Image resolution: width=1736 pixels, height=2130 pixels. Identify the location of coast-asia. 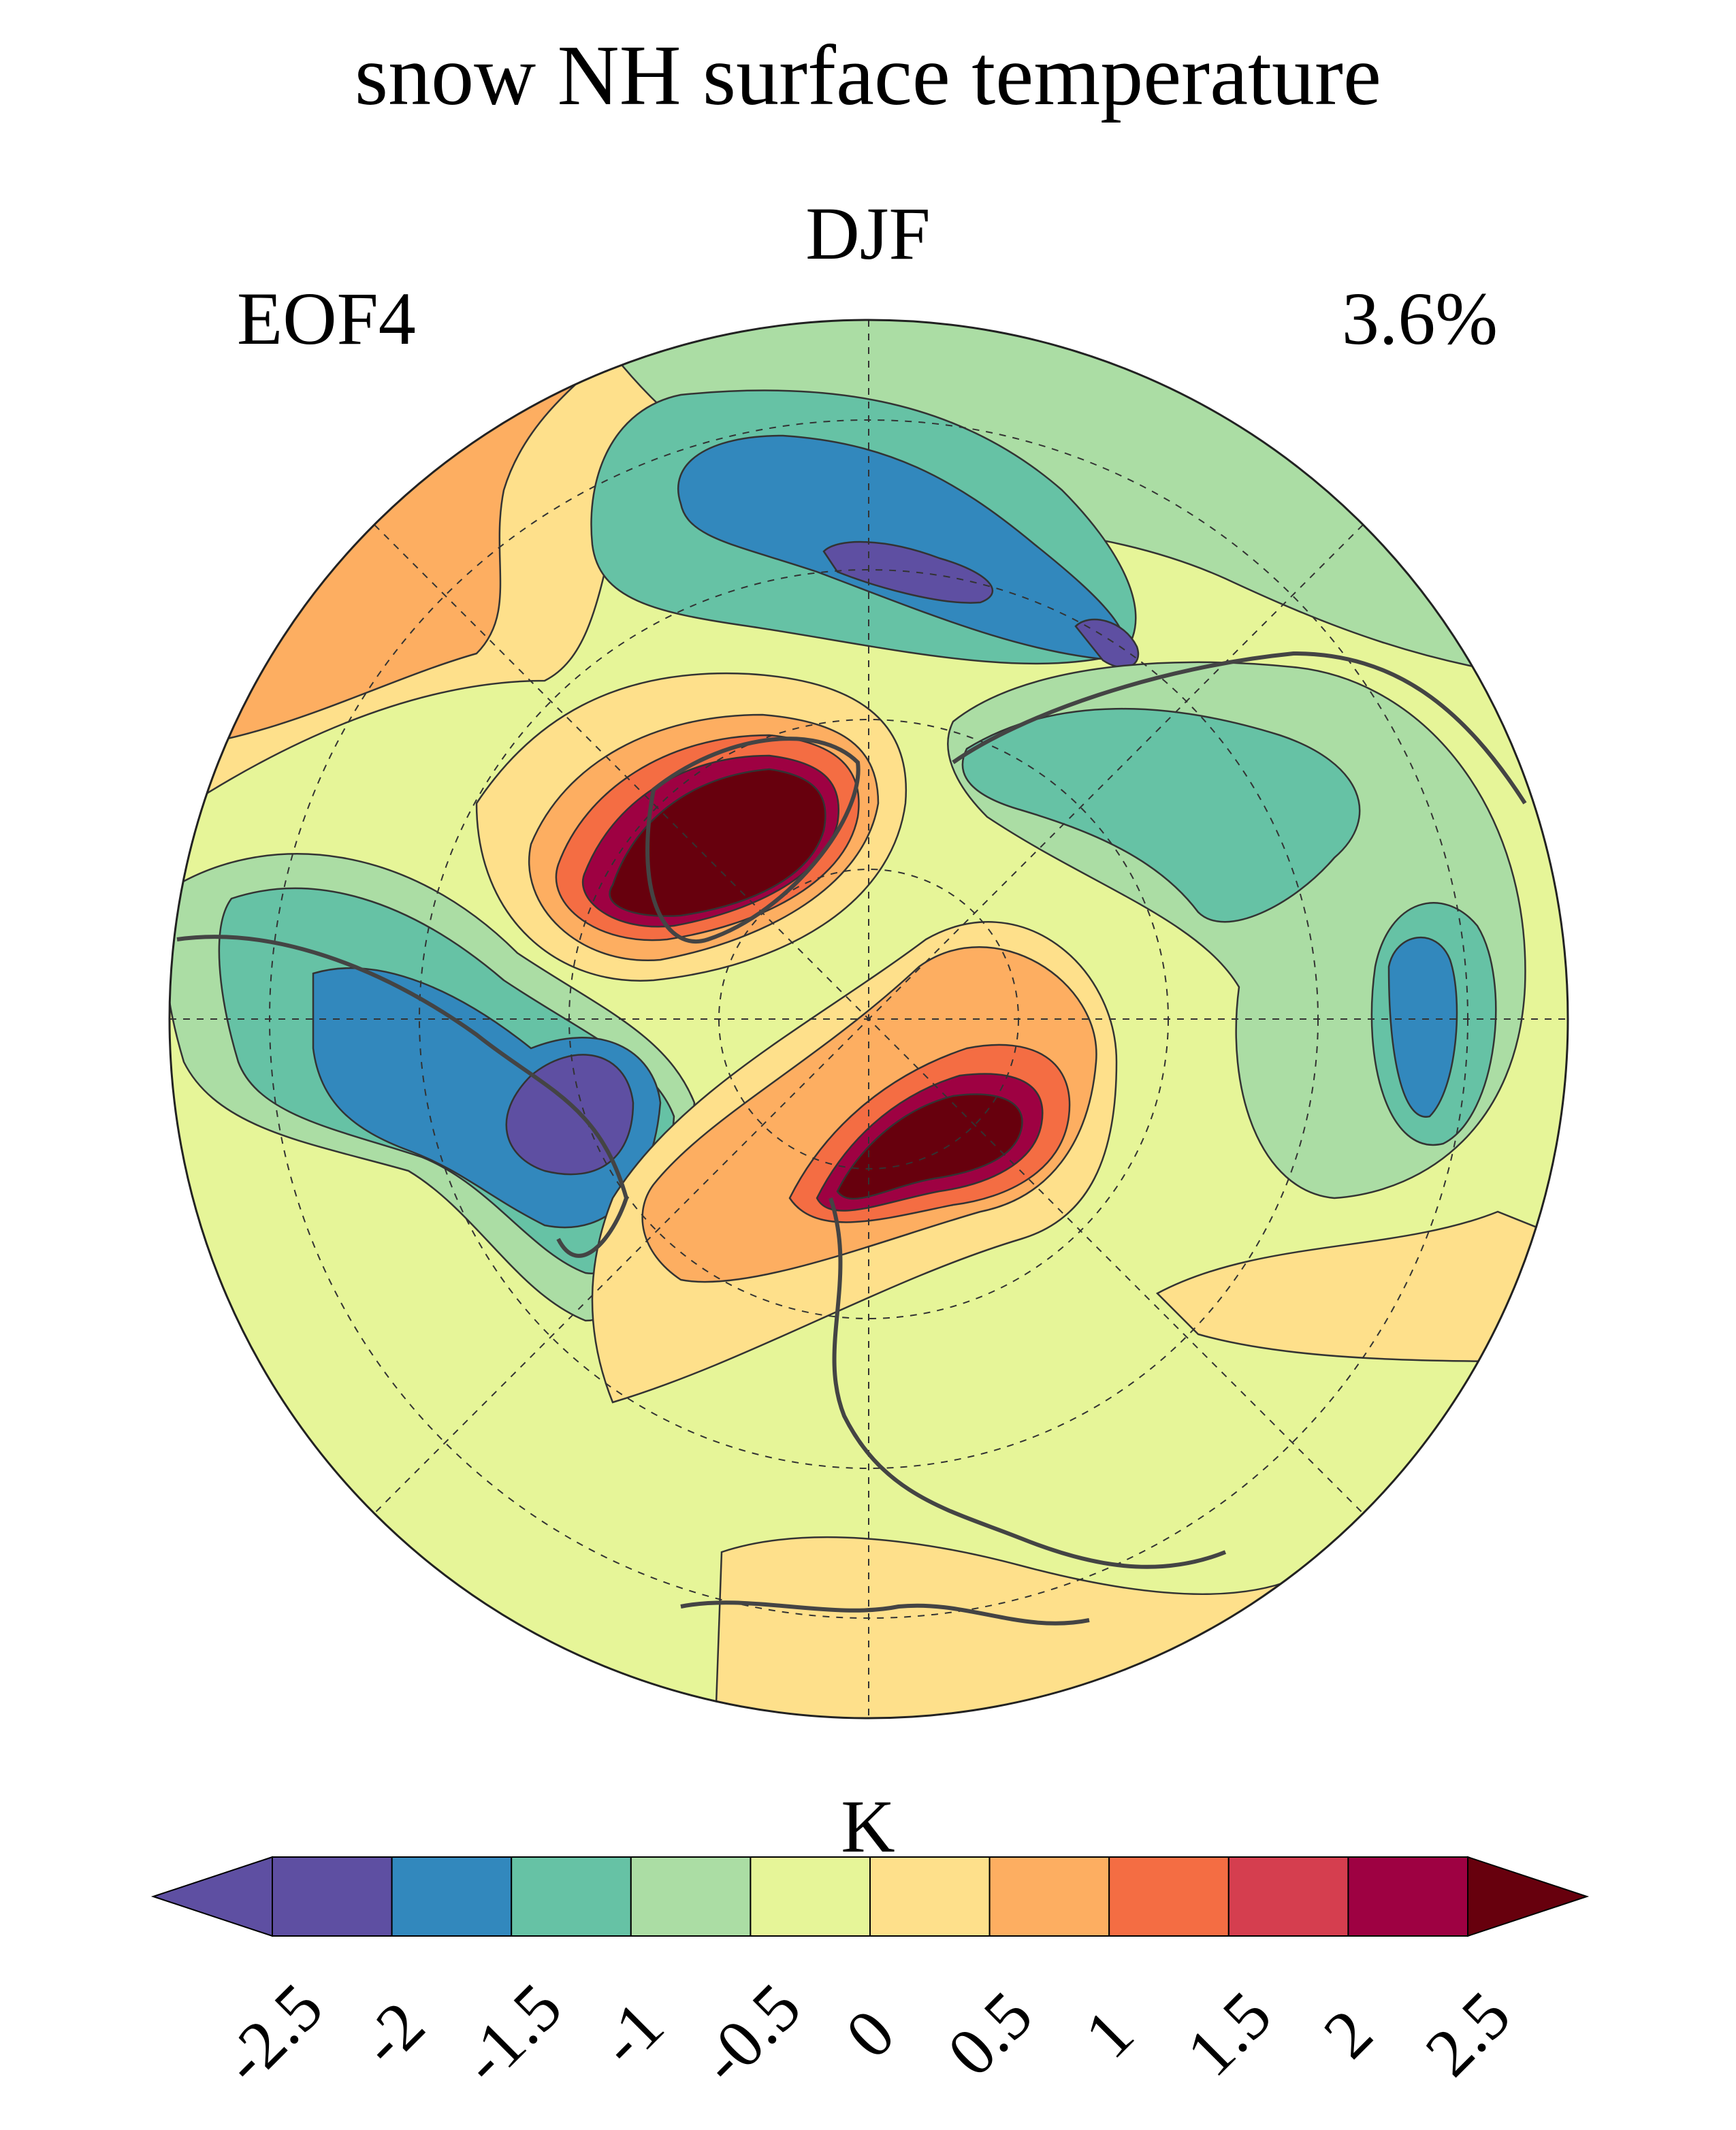
(1239, 728).